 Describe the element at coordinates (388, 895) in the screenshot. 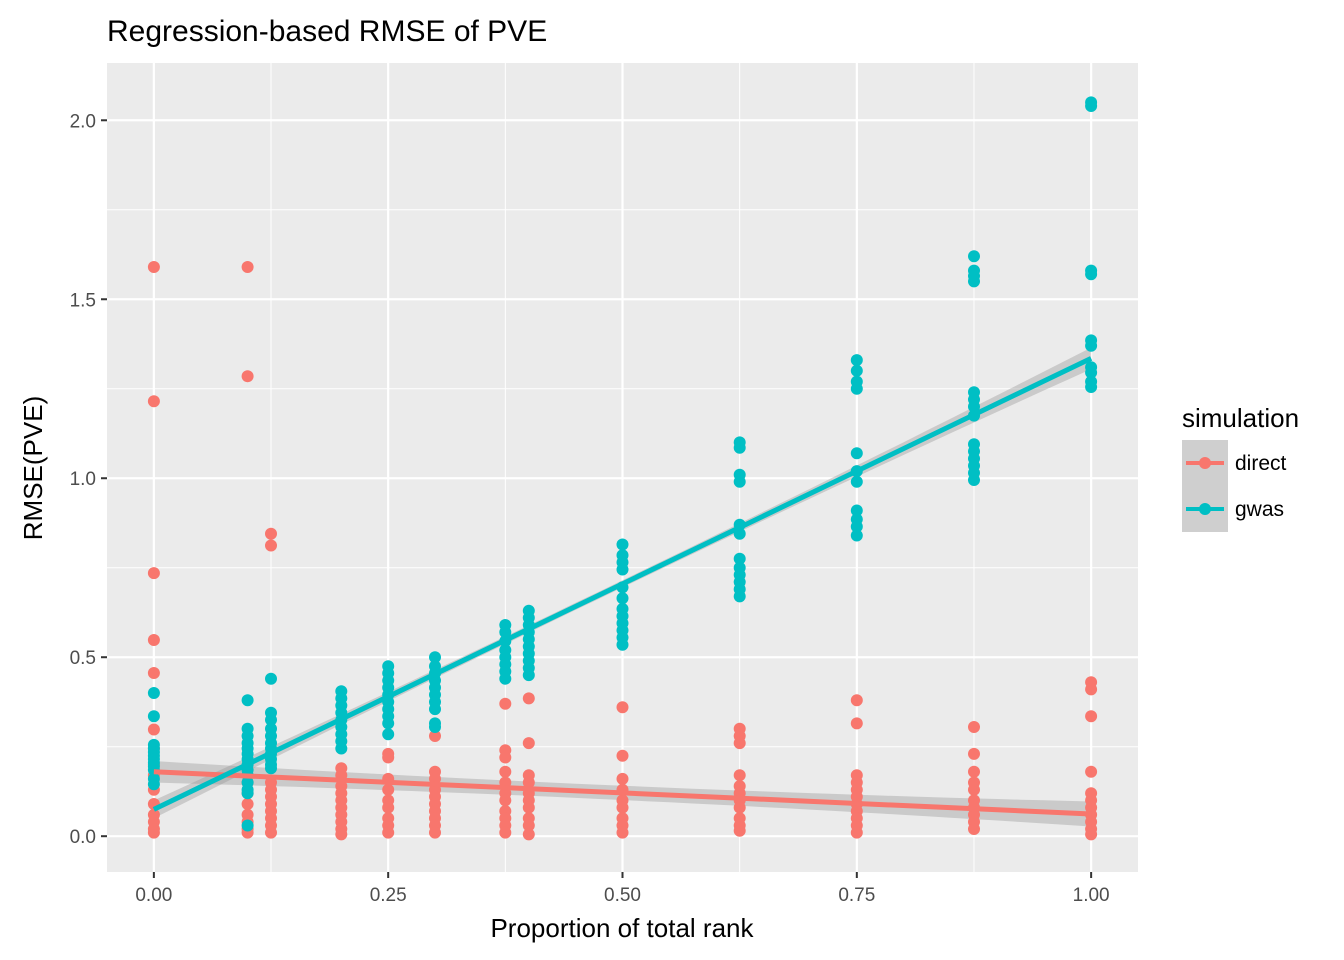

I see `x-tick-label: 0.25` at that location.